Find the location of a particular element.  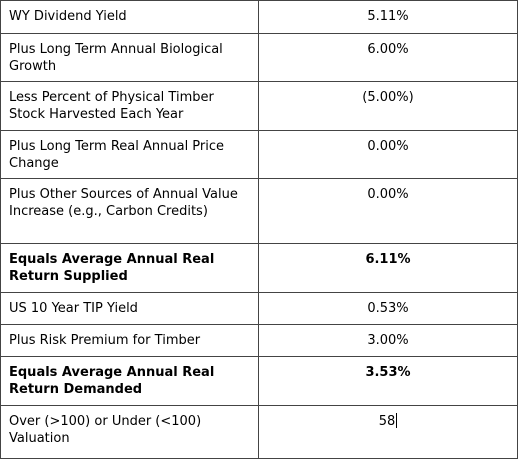

row: US 10 Year TIP Yield 0.53% is located at coordinates (259, 308).